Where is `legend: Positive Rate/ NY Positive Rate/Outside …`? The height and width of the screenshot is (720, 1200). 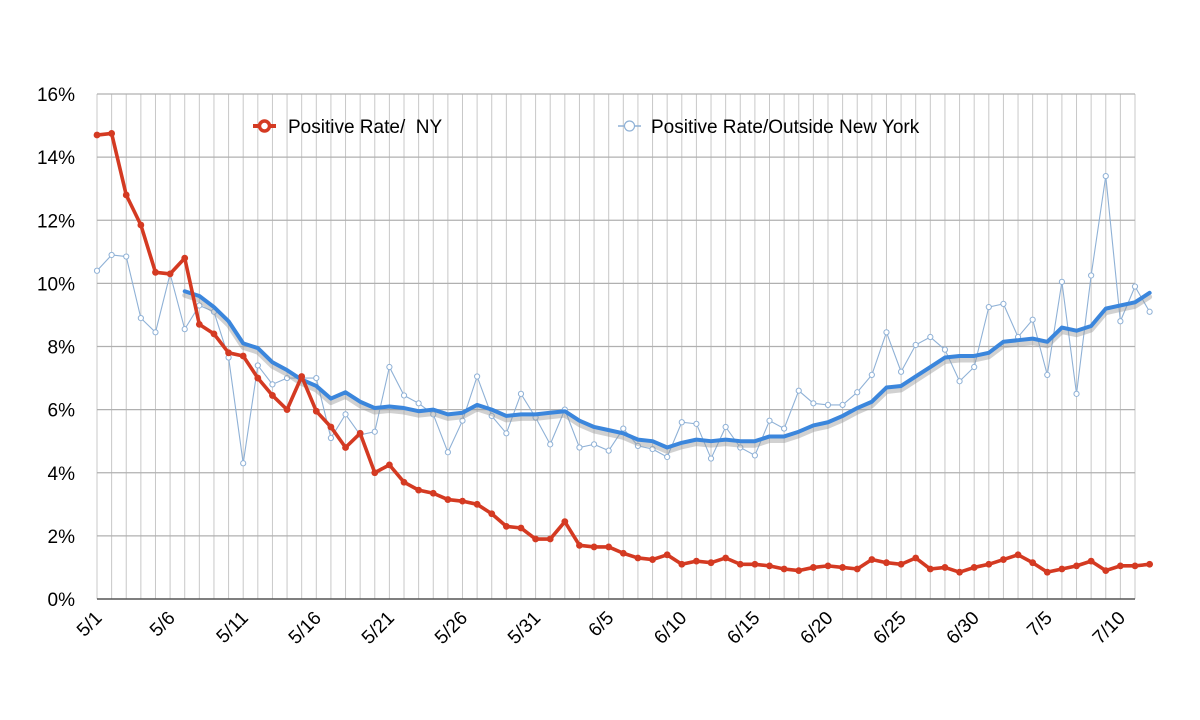 legend: Positive Rate/ NY Positive Rate/Outside … is located at coordinates (586, 127).